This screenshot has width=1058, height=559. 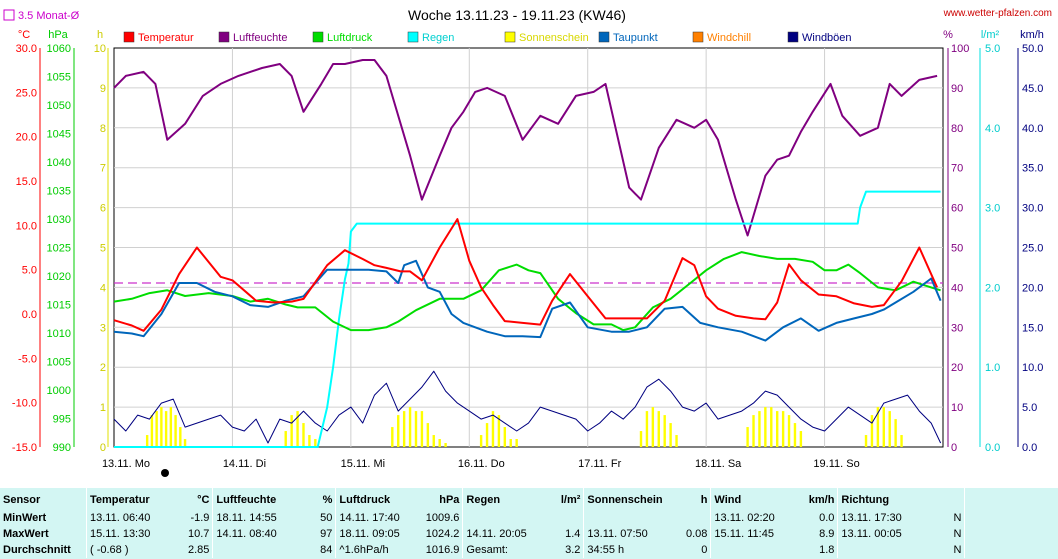 What do you see at coordinates (59, 135) in the screenshot?
I see `tick-pressure: 1045` at bounding box center [59, 135].